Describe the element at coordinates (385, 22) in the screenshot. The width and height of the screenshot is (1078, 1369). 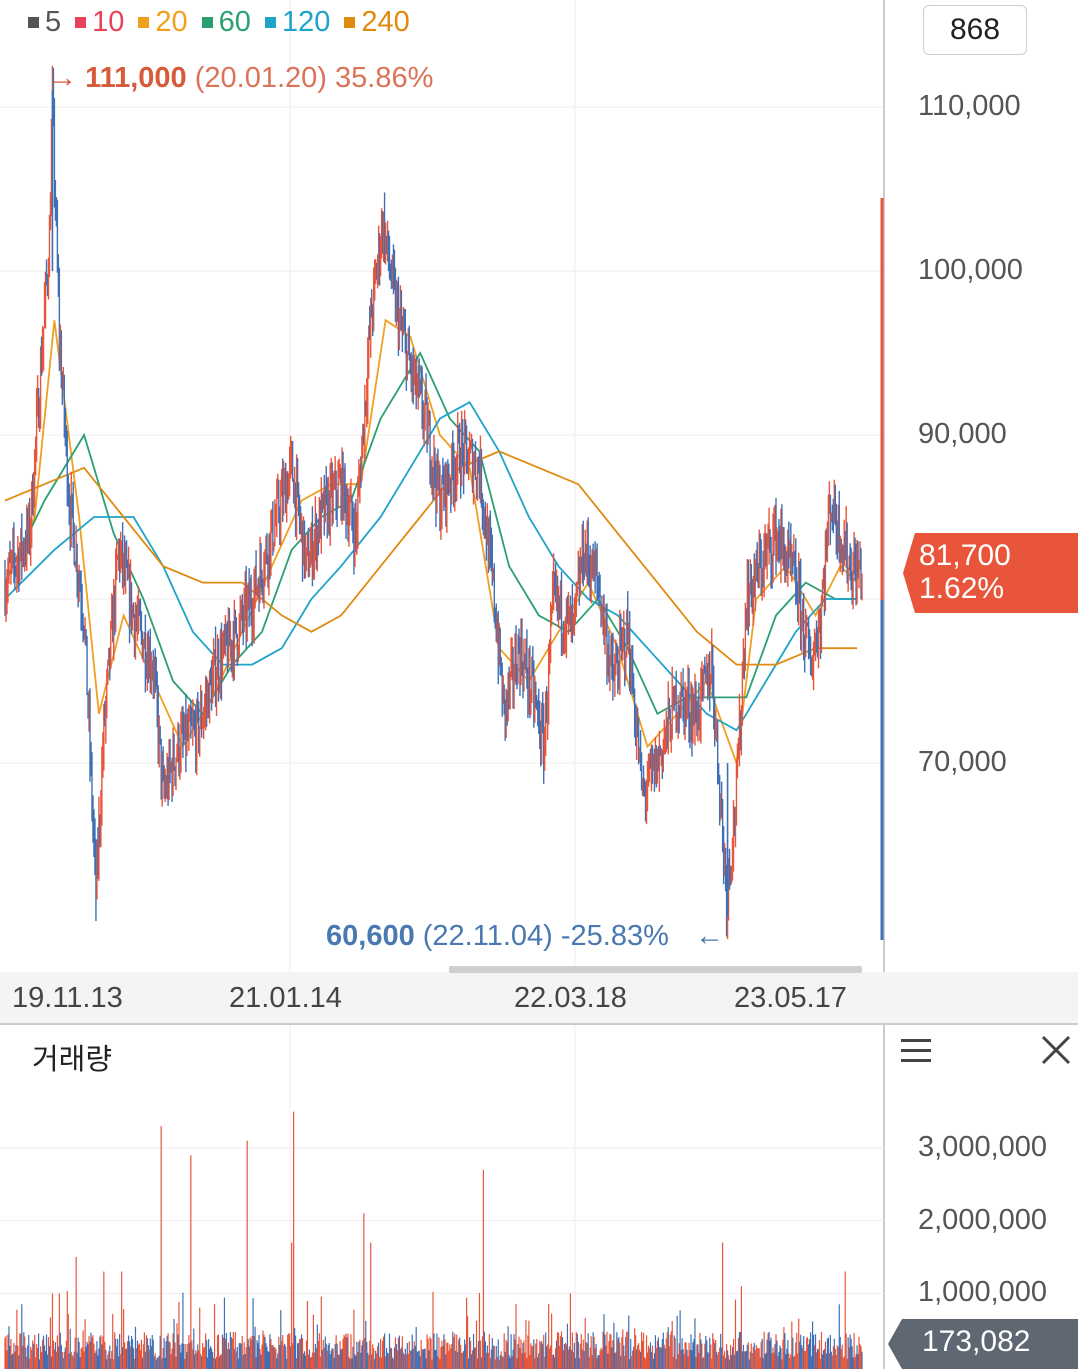
I see `legend-label: 240` at that location.